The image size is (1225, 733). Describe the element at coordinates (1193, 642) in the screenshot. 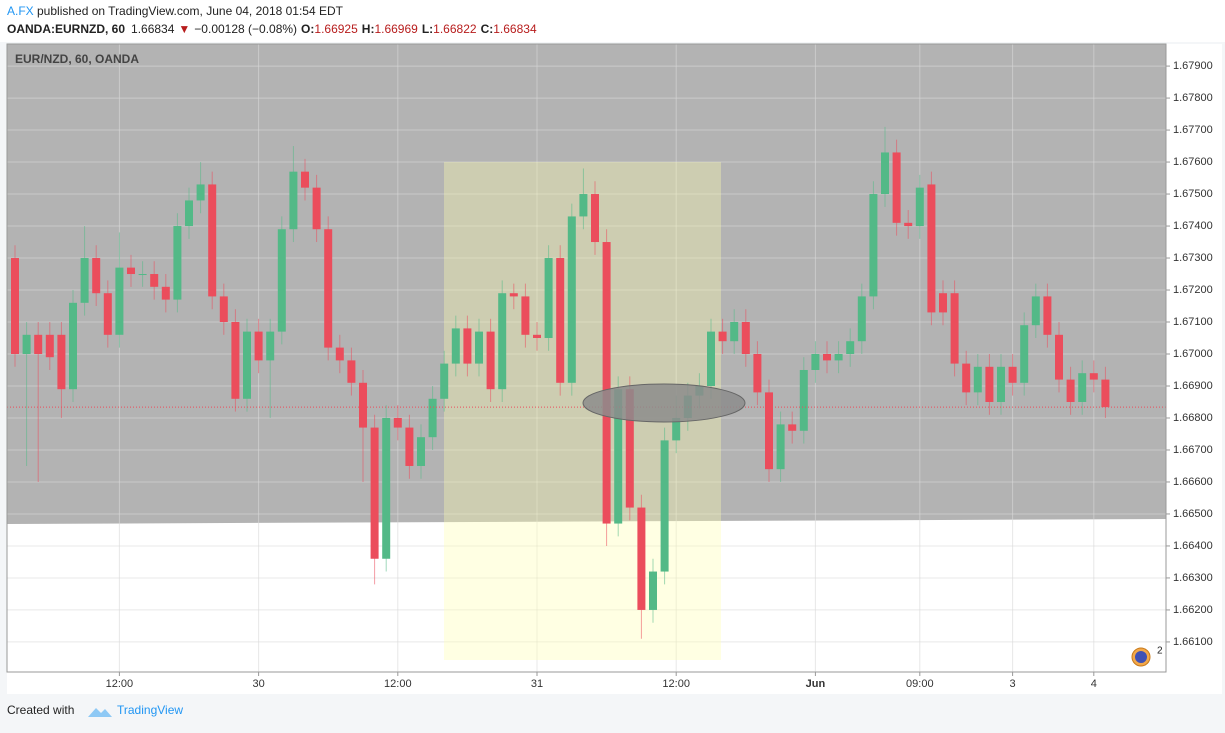

I see `y-tick-label: 1.66100` at that location.